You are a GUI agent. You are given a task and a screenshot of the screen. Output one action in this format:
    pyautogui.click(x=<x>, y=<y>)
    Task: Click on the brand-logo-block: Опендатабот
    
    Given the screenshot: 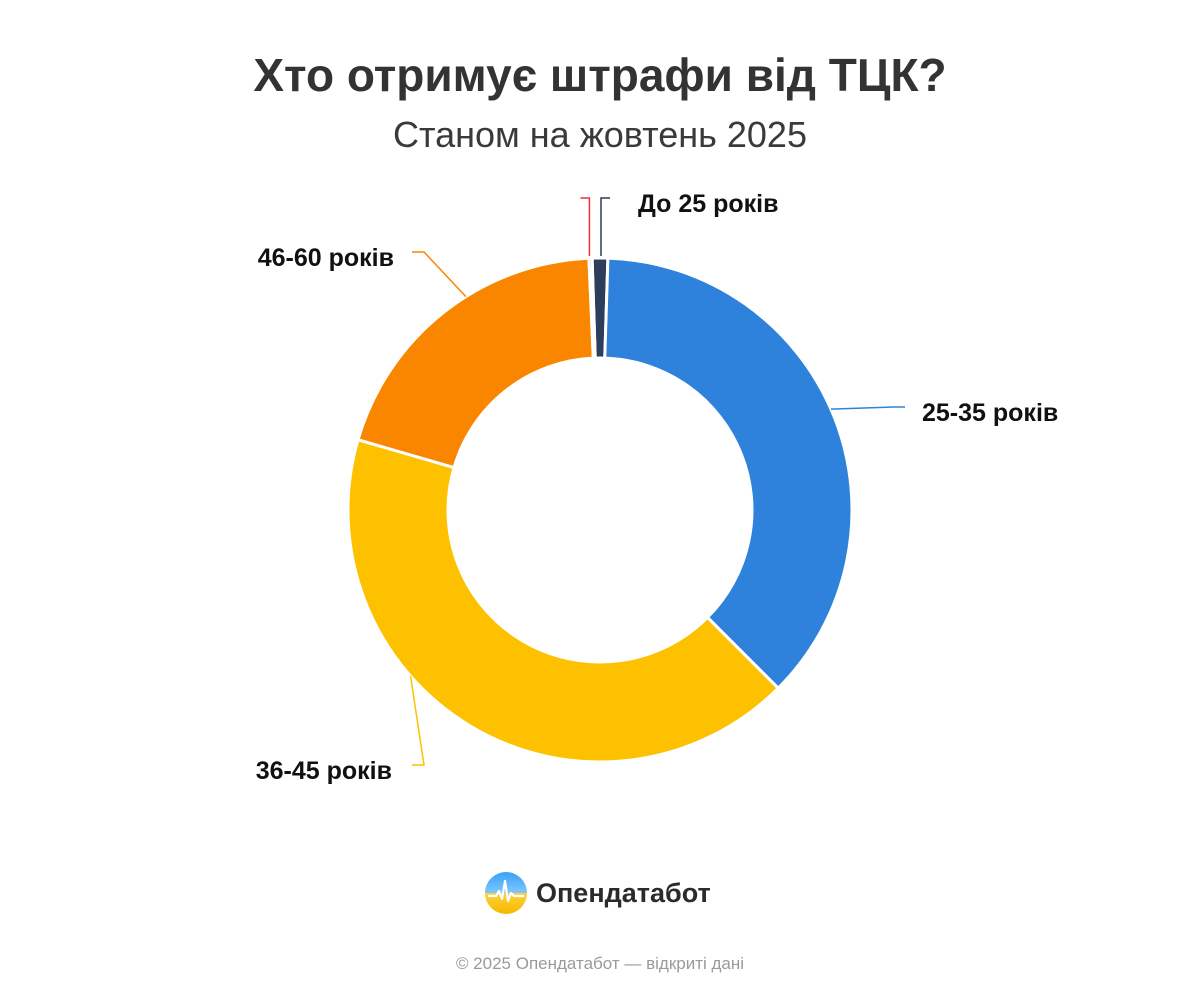 What is the action you would take?
    pyautogui.click(x=597, y=893)
    